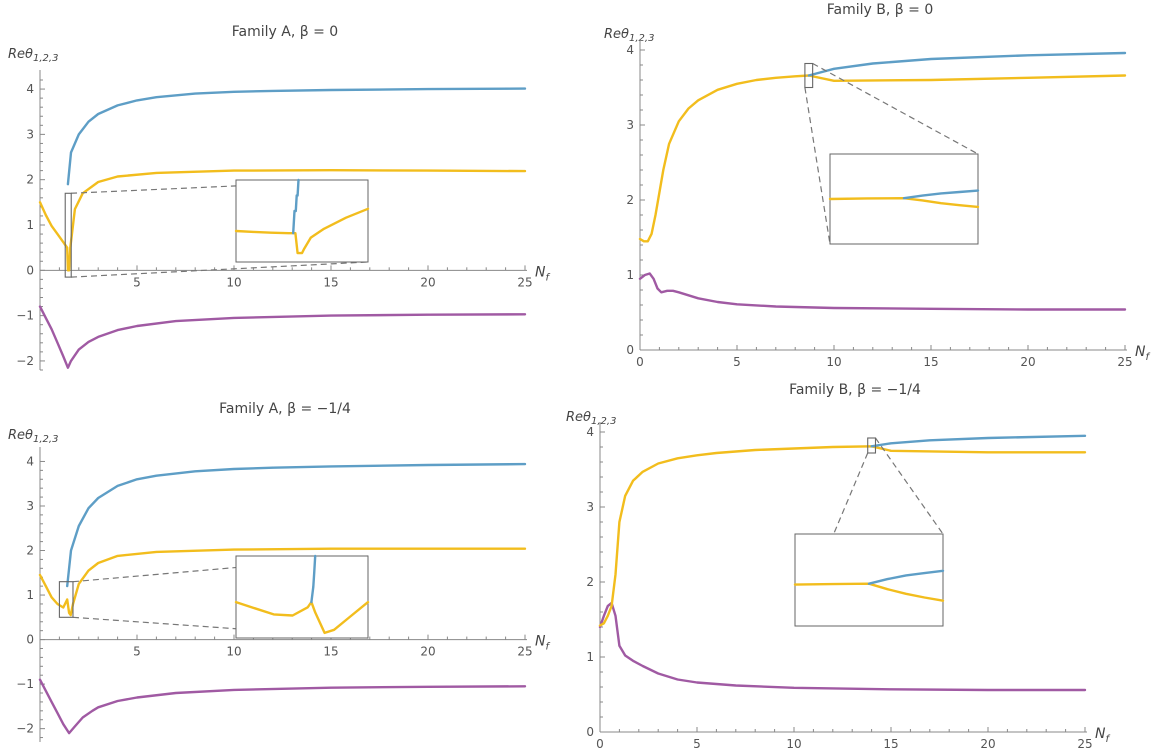 The height and width of the screenshot is (756, 1161). Describe the element at coordinates (285, 409) in the screenshot. I see `chart-title: Family A, β = −1/4` at that location.